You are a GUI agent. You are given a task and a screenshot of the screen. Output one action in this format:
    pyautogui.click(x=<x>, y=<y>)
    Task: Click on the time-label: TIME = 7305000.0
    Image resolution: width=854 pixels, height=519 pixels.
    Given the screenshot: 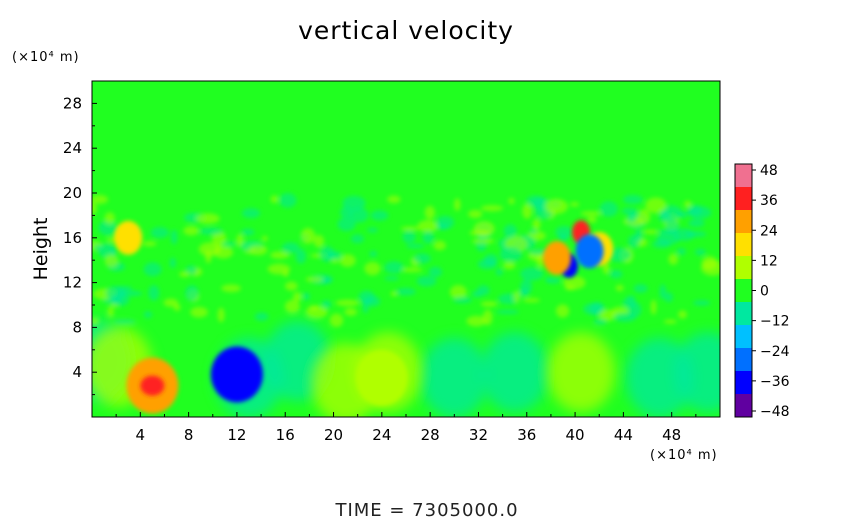 What is the action you would take?
    pyautogui.click(x=426, y=509)
    